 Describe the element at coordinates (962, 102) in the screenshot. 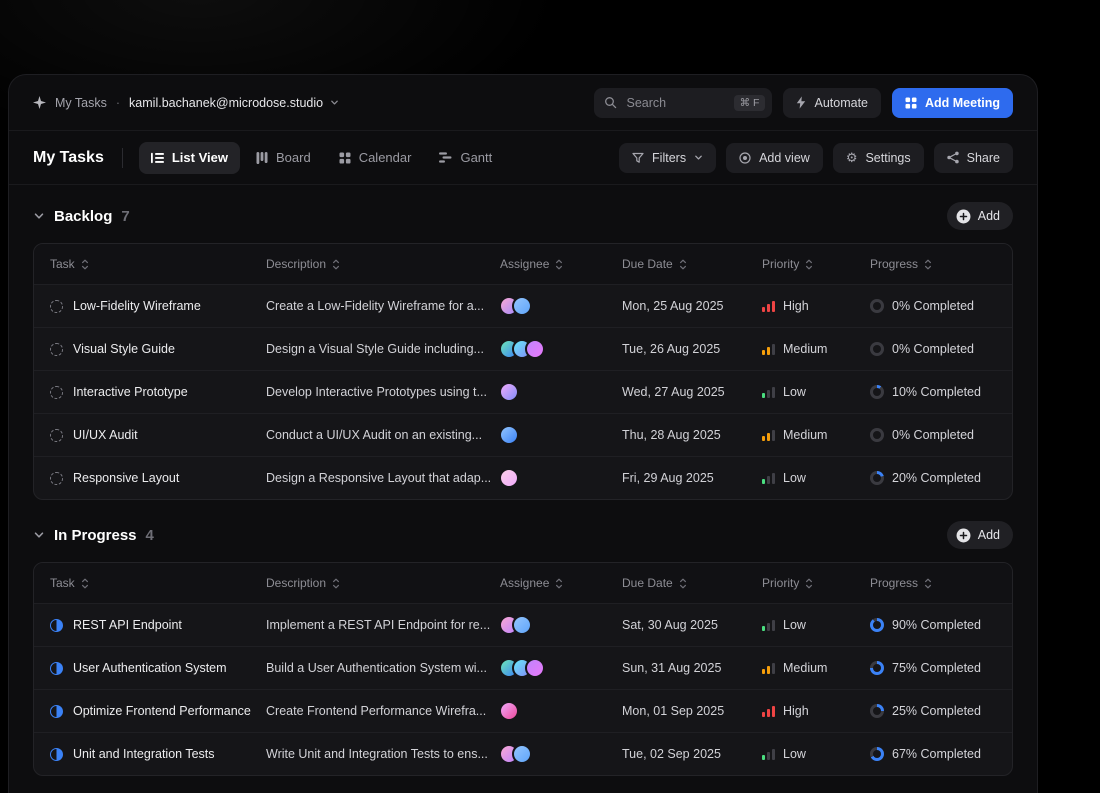

I see `add-meeting-label: Add Meeting` at that location.